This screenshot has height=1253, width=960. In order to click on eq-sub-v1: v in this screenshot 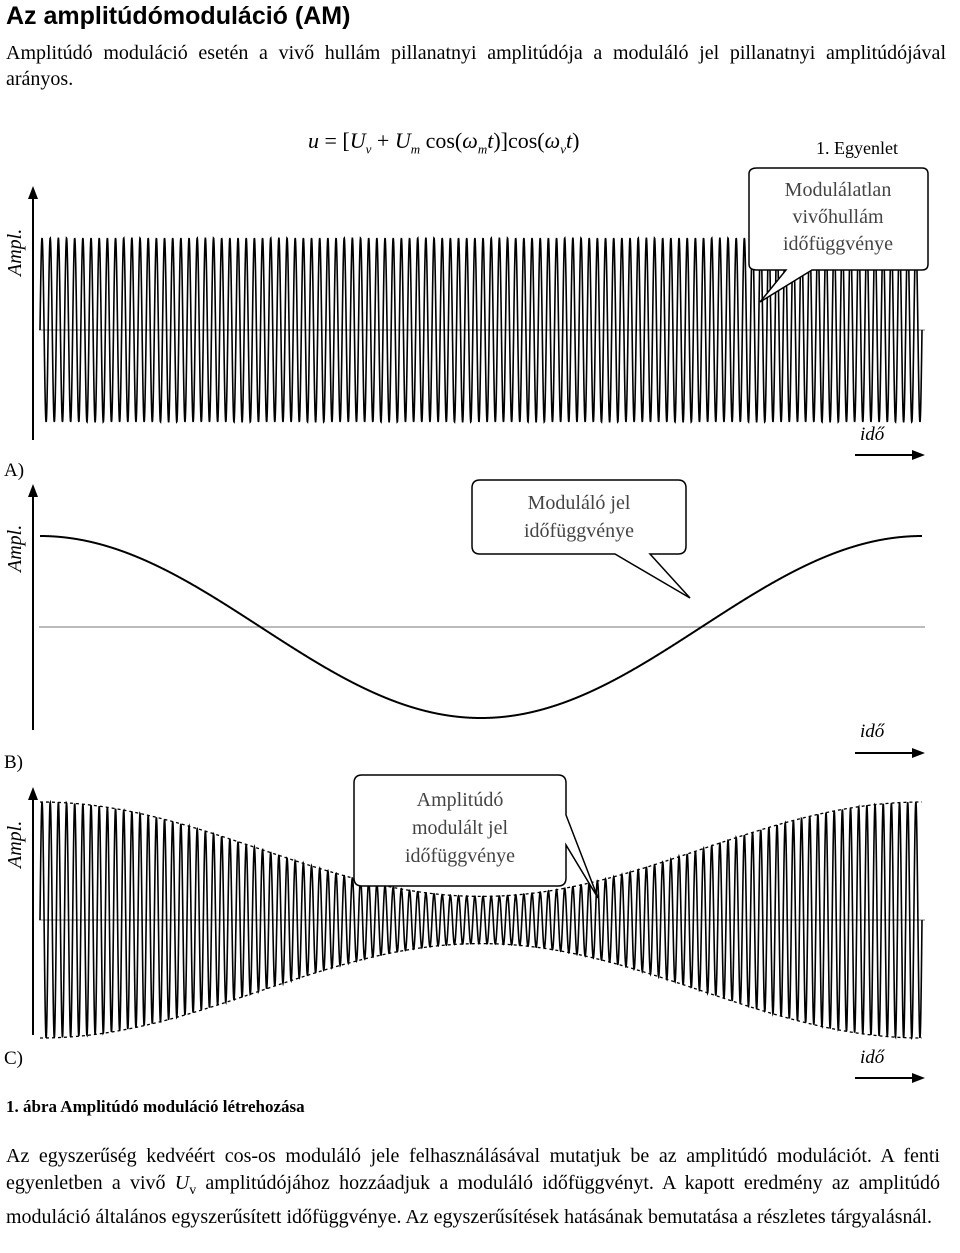, I will do `click(368, 149)`.